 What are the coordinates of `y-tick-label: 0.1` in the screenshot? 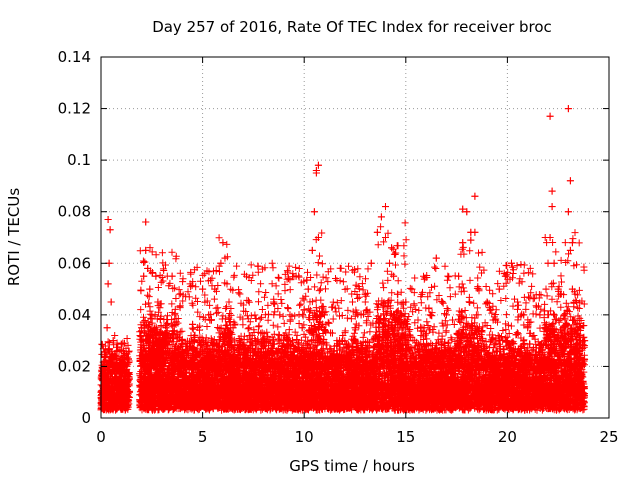 It's located at (79, 160).